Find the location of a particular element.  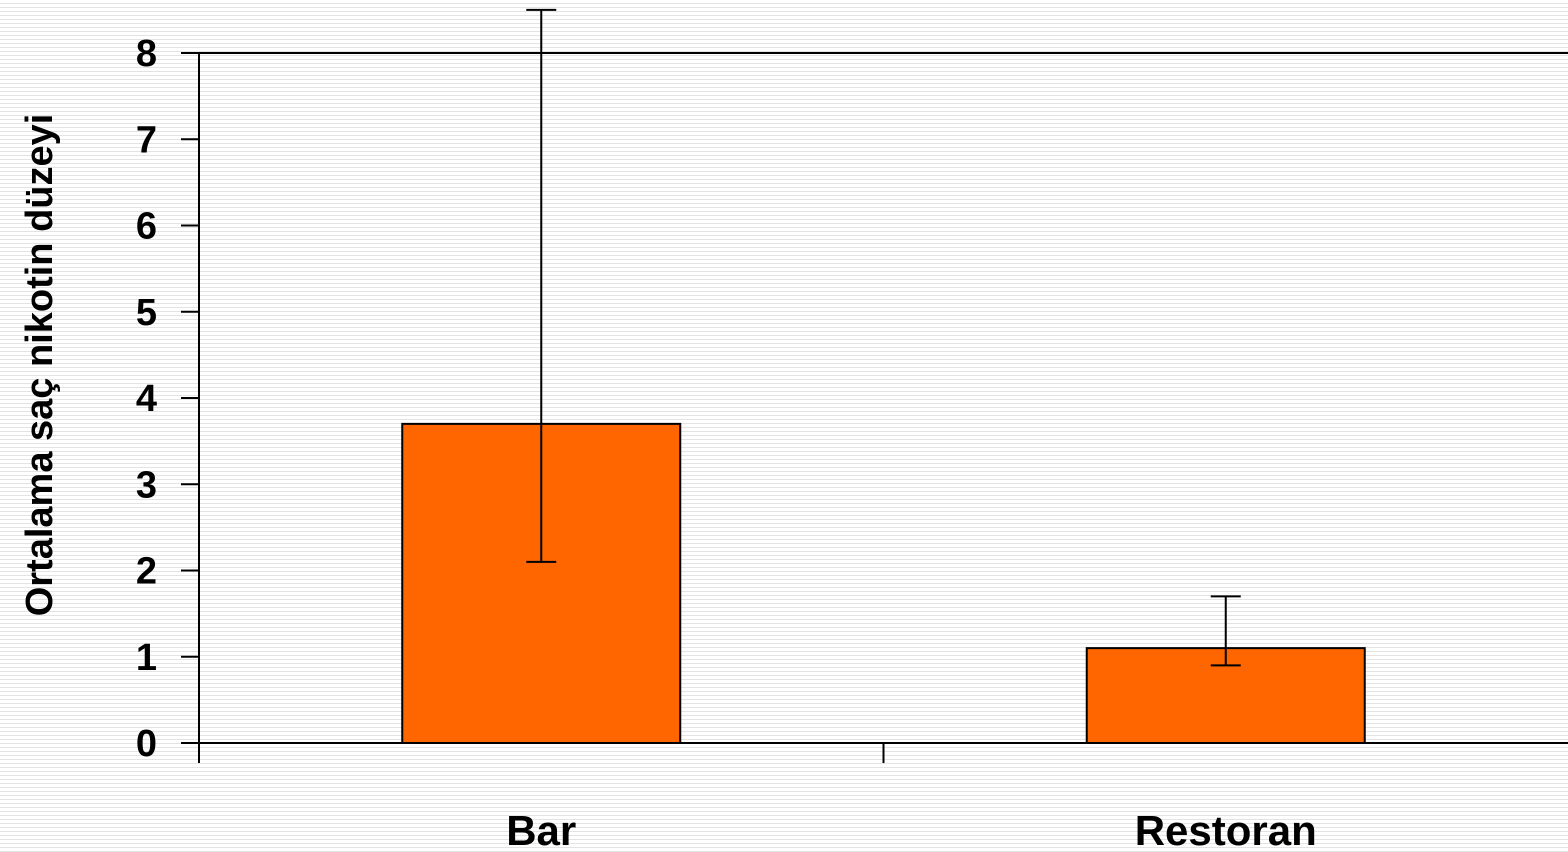

y-tick-label: 8 is located at coordinates (146, 54).